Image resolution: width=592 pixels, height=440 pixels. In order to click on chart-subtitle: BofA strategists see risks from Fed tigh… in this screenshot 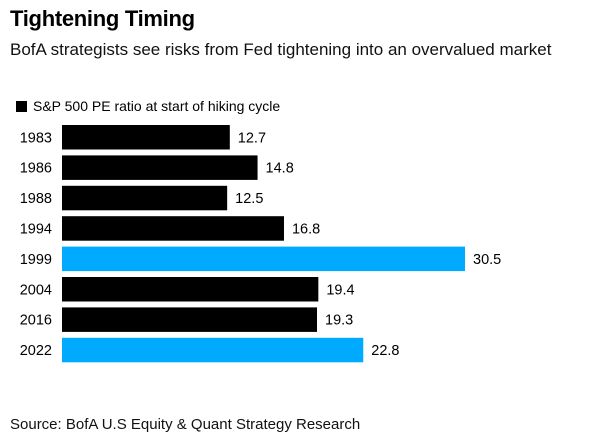, I will do `click(281, 49)`.